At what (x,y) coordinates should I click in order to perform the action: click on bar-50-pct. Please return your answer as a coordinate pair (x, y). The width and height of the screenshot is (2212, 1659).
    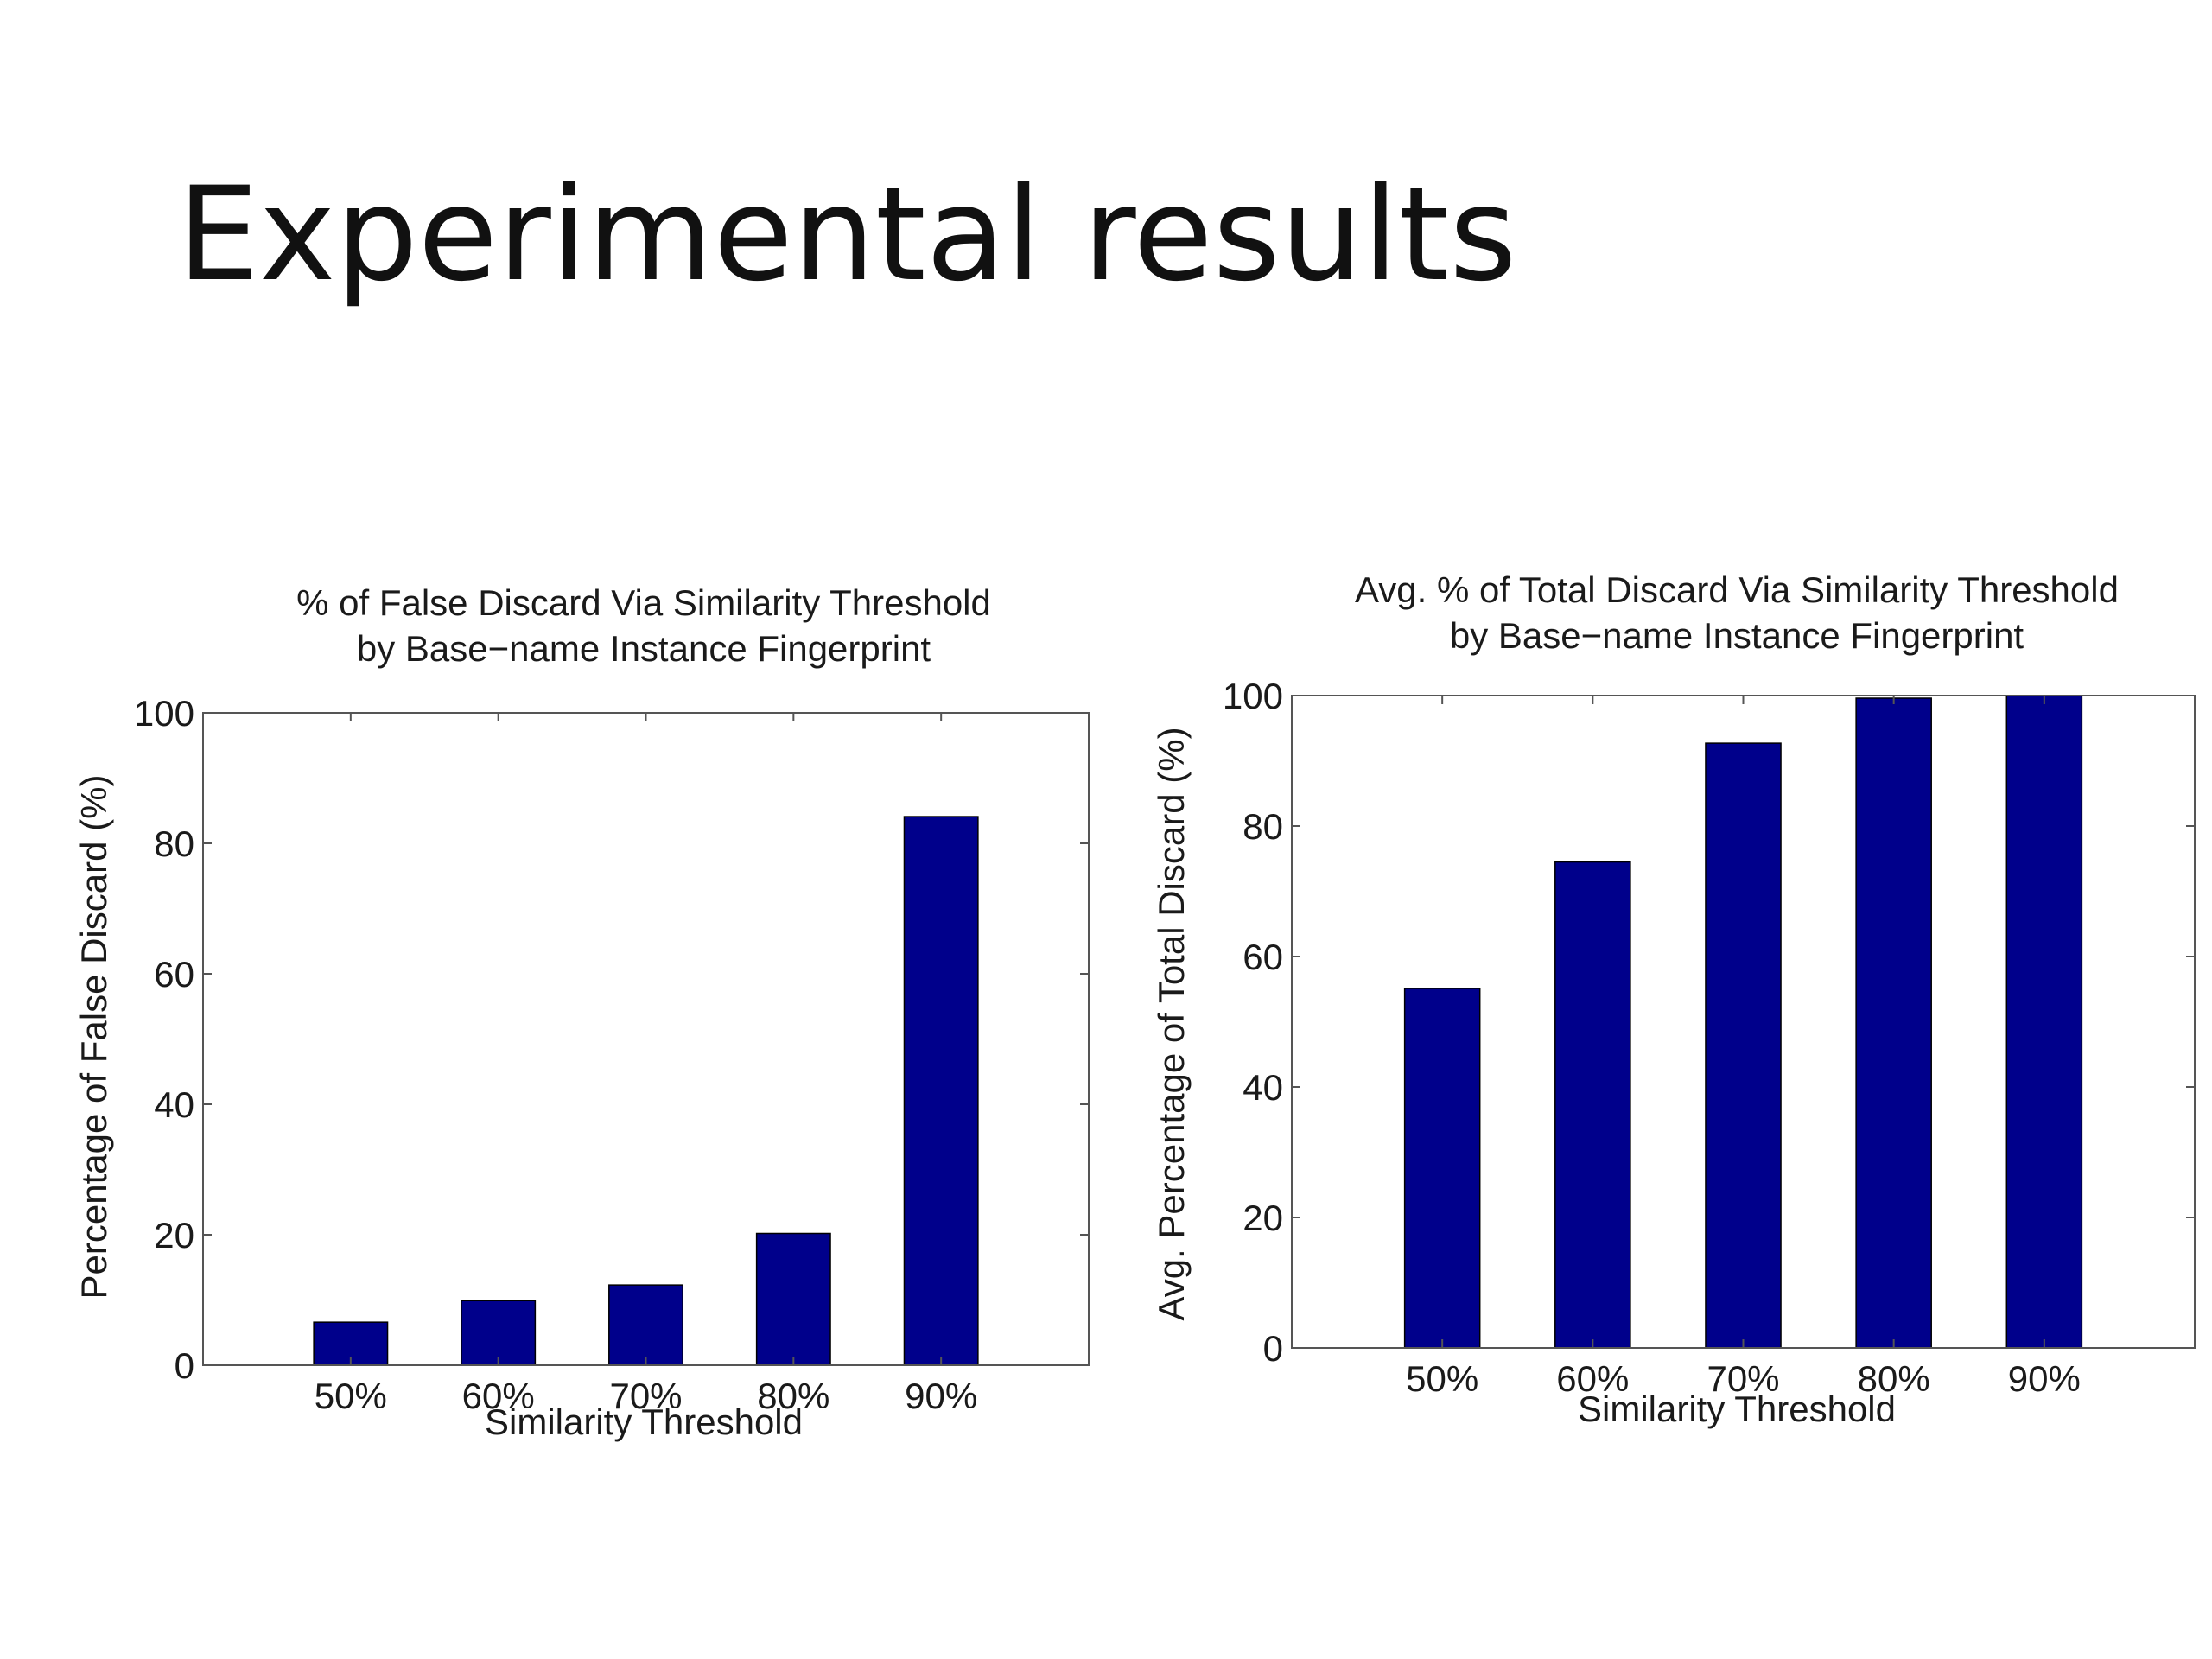
    Looking at the image, I should click on (1442, 1168).